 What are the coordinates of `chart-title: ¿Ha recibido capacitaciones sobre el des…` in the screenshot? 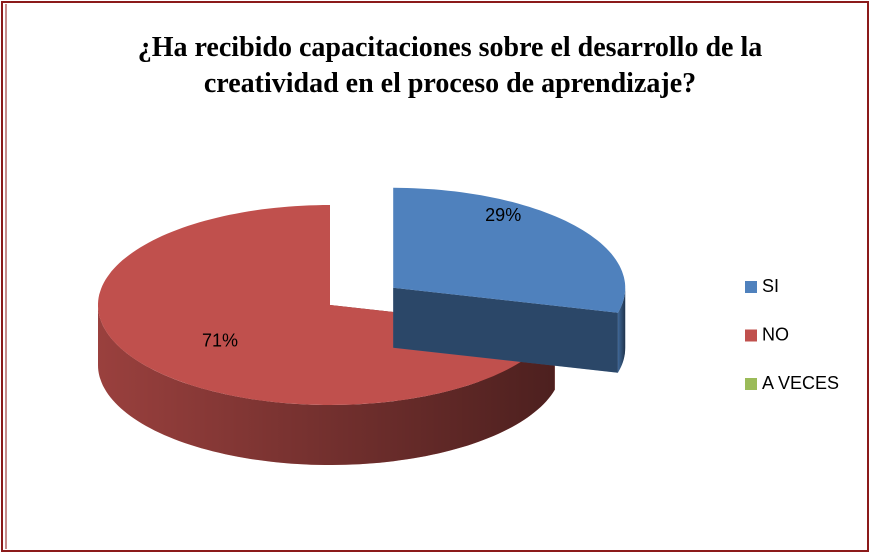 It's located at (450, 65).